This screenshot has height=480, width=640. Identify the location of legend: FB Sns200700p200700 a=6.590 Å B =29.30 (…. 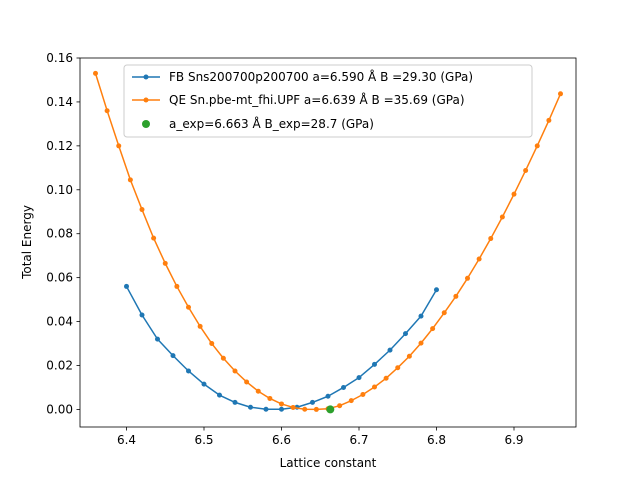
(328, 101).